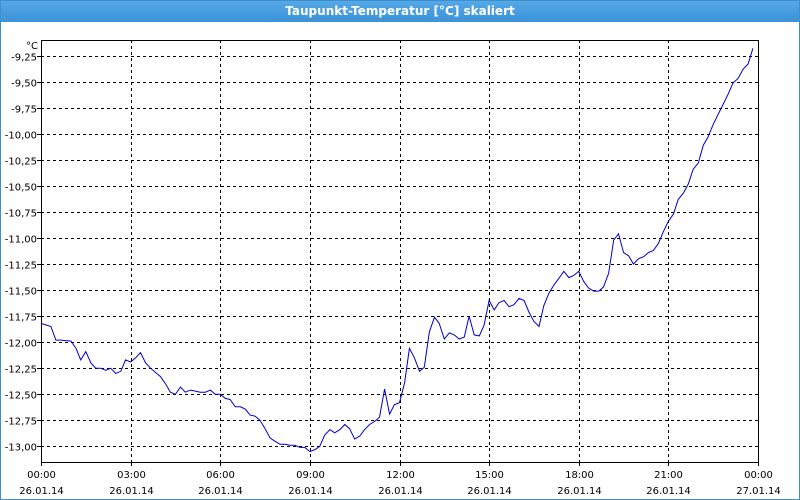 The image size is (800, 500). Describe the element at coordinates (21, 396) in the screenshot. I see `y-tick-label: -12,50` at that location.